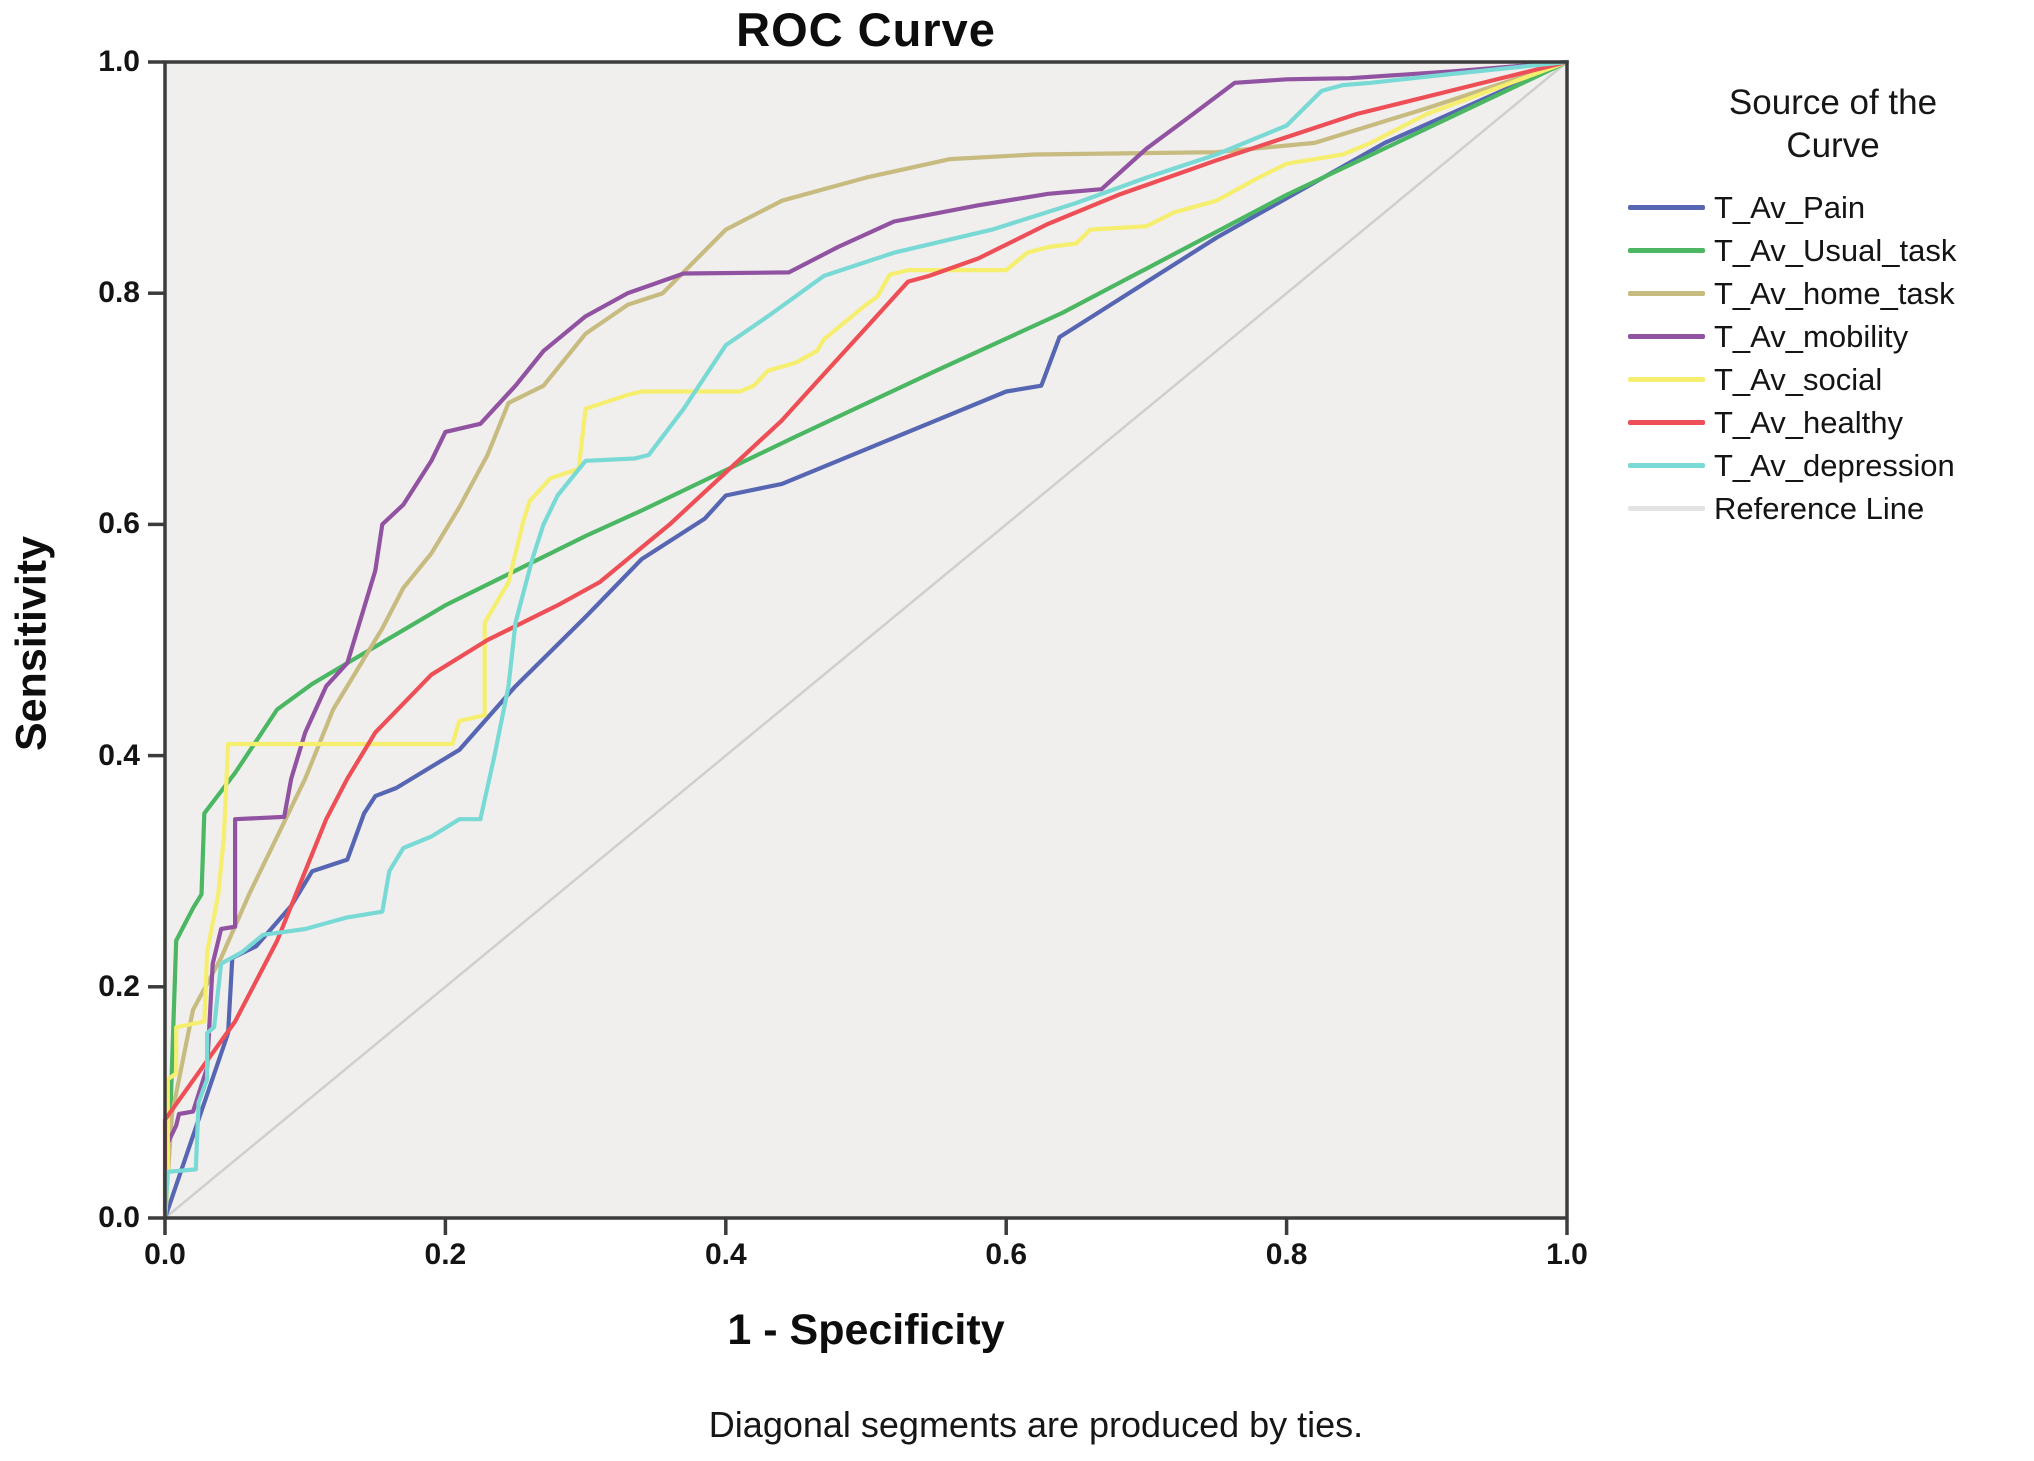 The width and height of the screenshot is (2034, 1461). Describe the element at coordinates (119, 986) in the screenshot. I see `y-tick-label: 0.2` at that location.